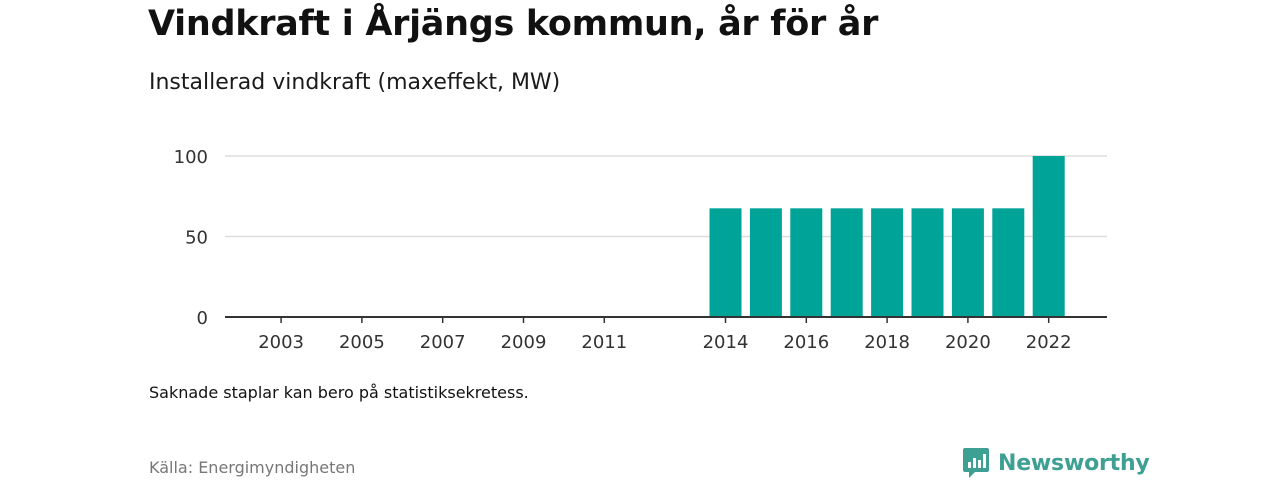 The height and width of the screenshot is (480, 1280). I want to click on chart-subtitle: Installerad vindkraft (maxeffekt, MW), so click(355, 82).